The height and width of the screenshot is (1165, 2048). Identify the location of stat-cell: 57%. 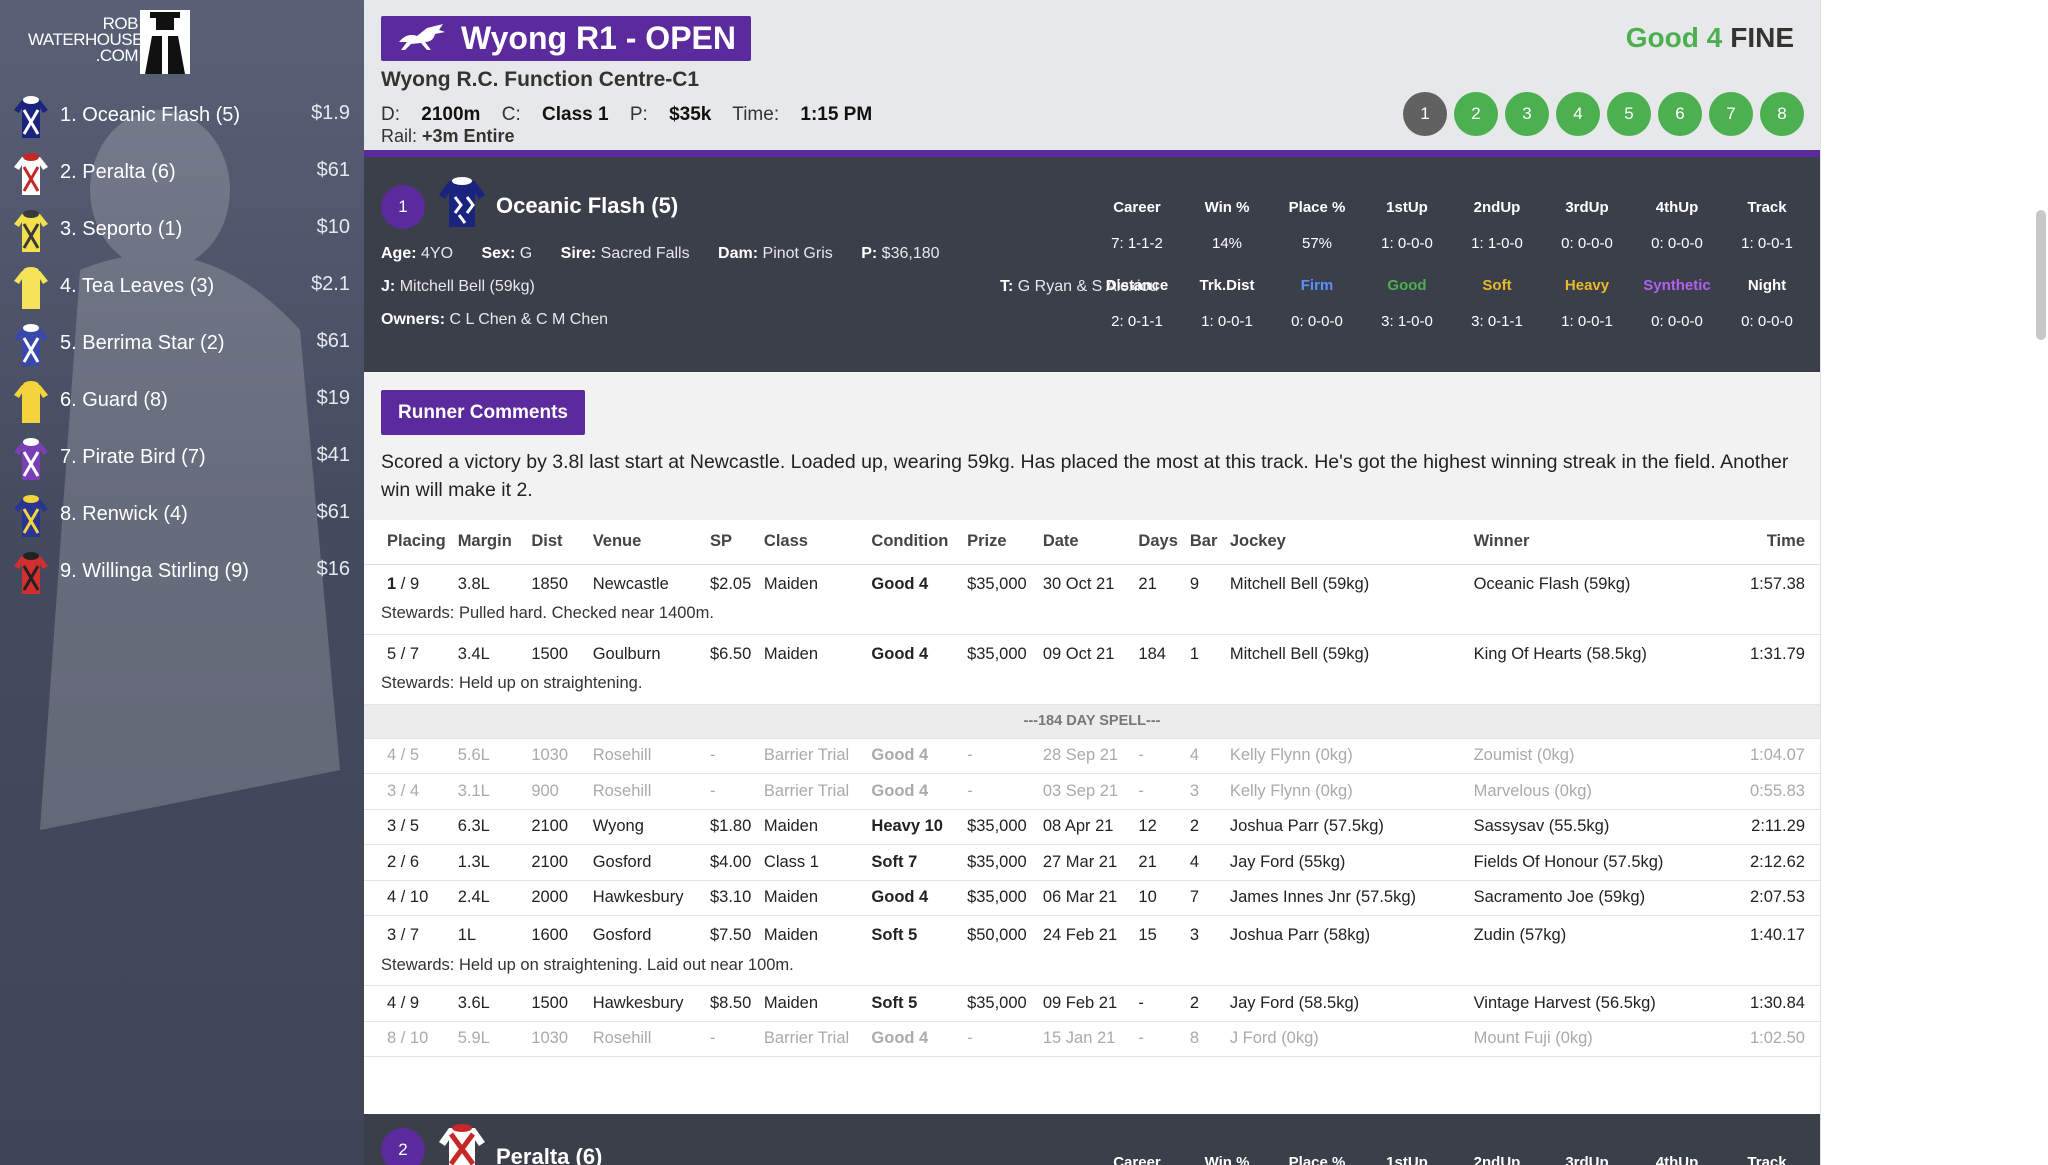
(1317, 243).